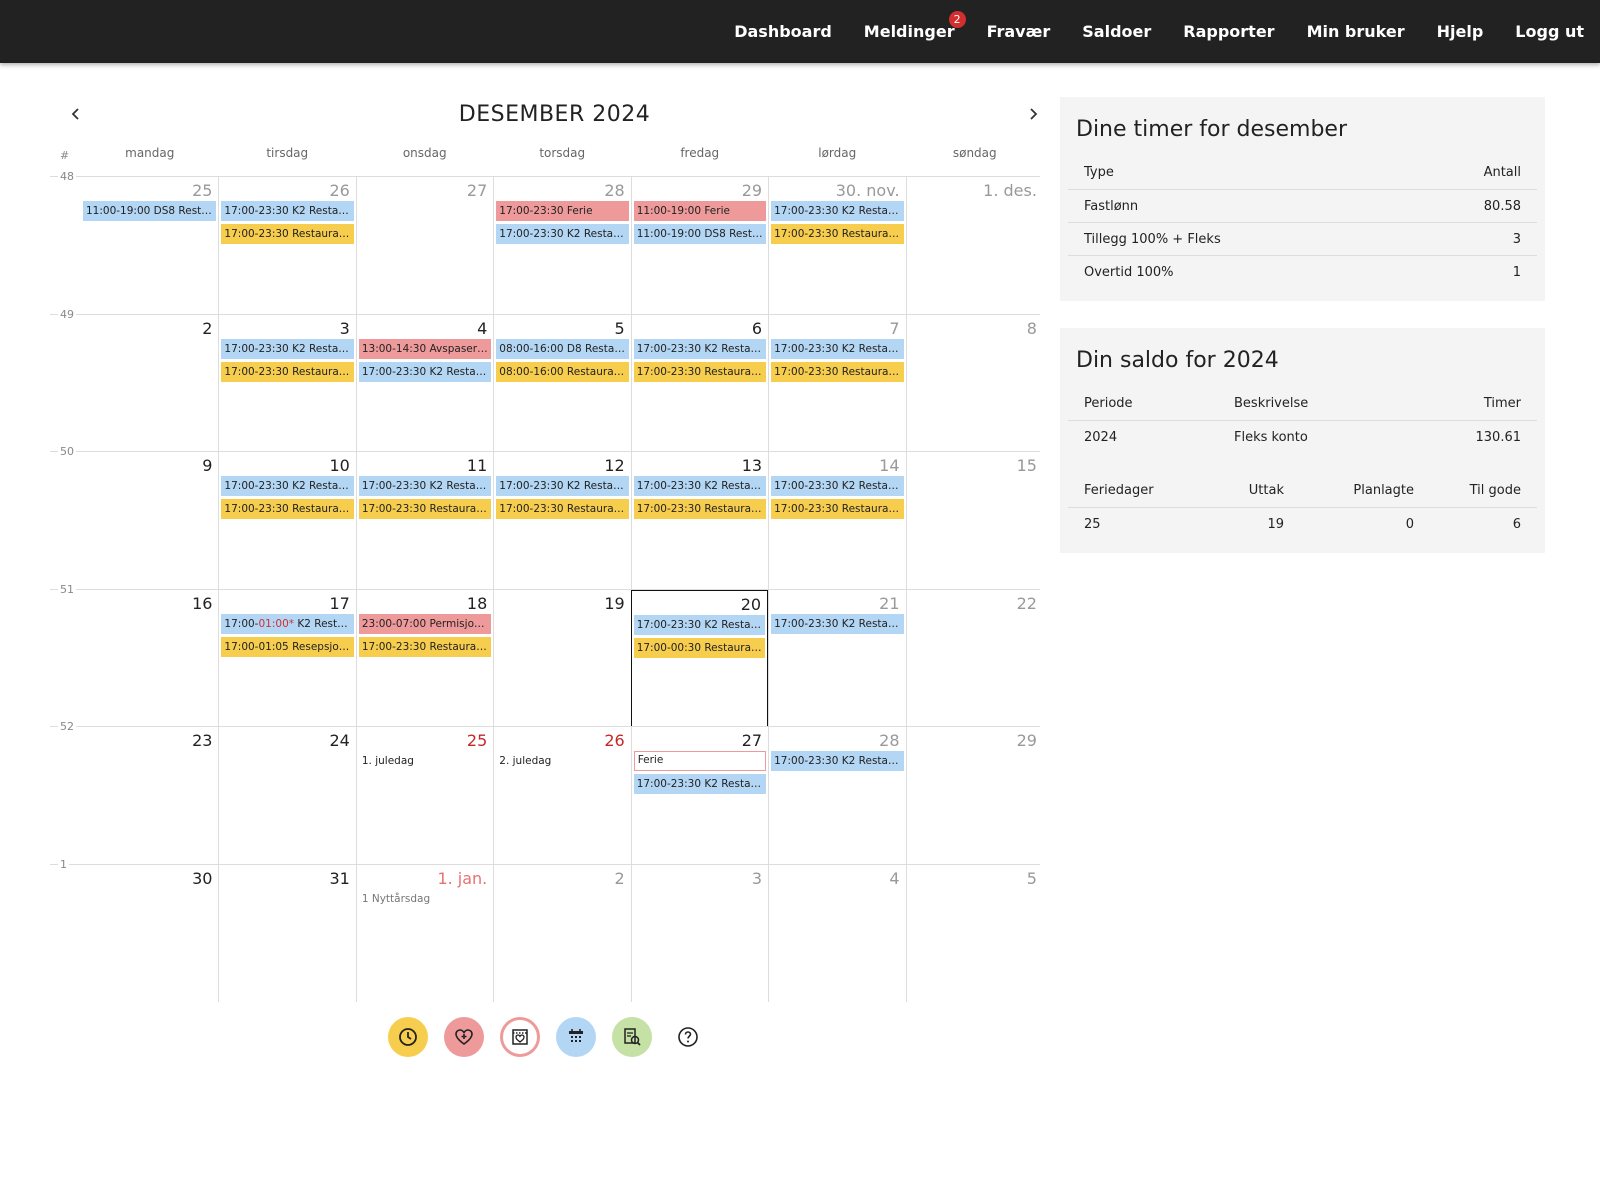 The height and width of the screenshot is (1195, 1600). Describe the element at coordinates (974, 383) in the screenshot. I see `calendar-day: 8` at that location.